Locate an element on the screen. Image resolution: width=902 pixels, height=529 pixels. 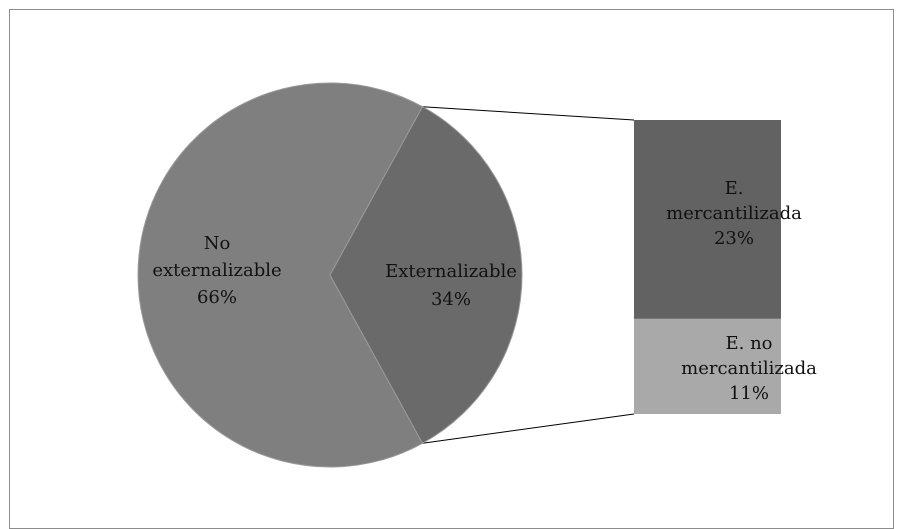
pie-slice-externalizable is located at coordinates (426, 275).